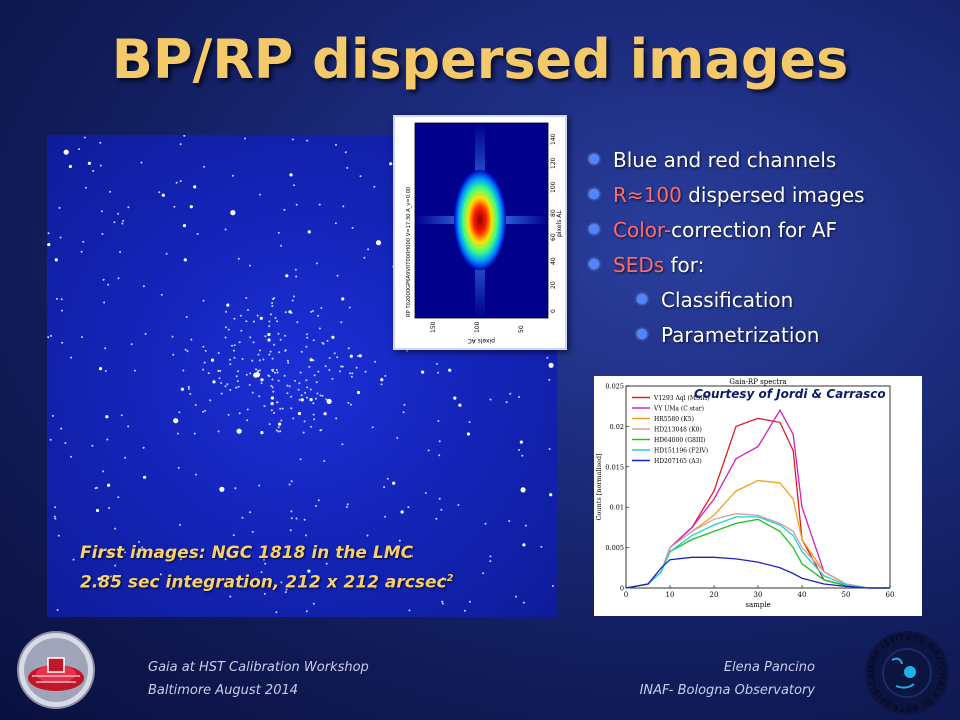 This screenshot has width=960, height=720. I want to click on workshop-date: Baltimore August 2014, so click(223, 690).